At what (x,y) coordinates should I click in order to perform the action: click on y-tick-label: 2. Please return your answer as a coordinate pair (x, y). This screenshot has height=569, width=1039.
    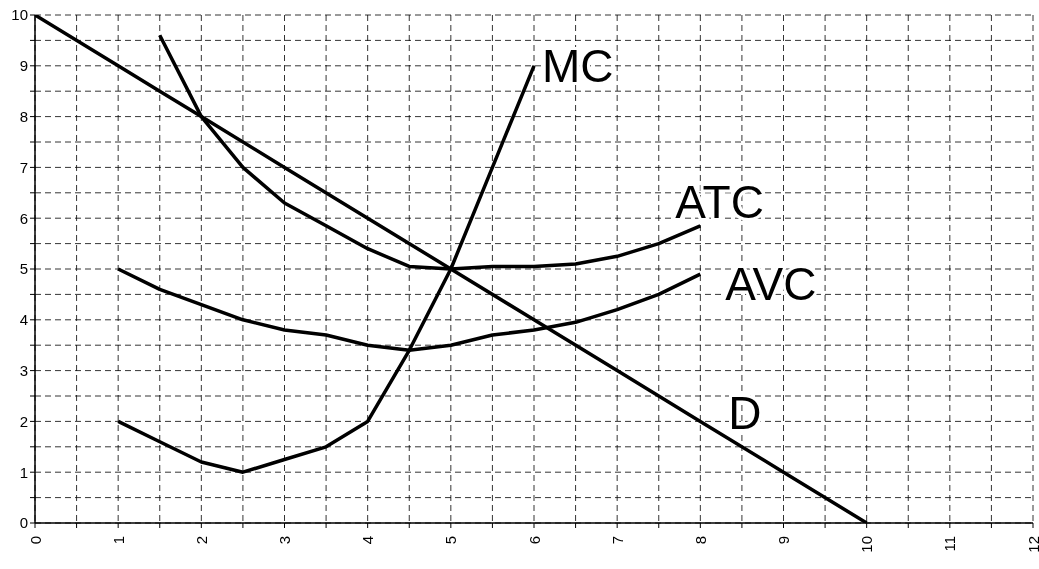
    Looking at the image, I should click on (23, 421).